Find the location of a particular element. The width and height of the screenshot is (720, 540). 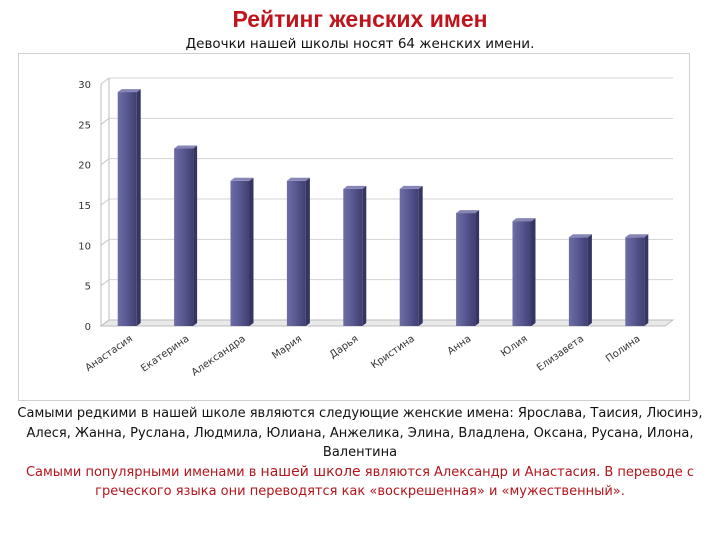

popular-note-part-1: Самыми популярными именами в is located at coordinates (143, 472).